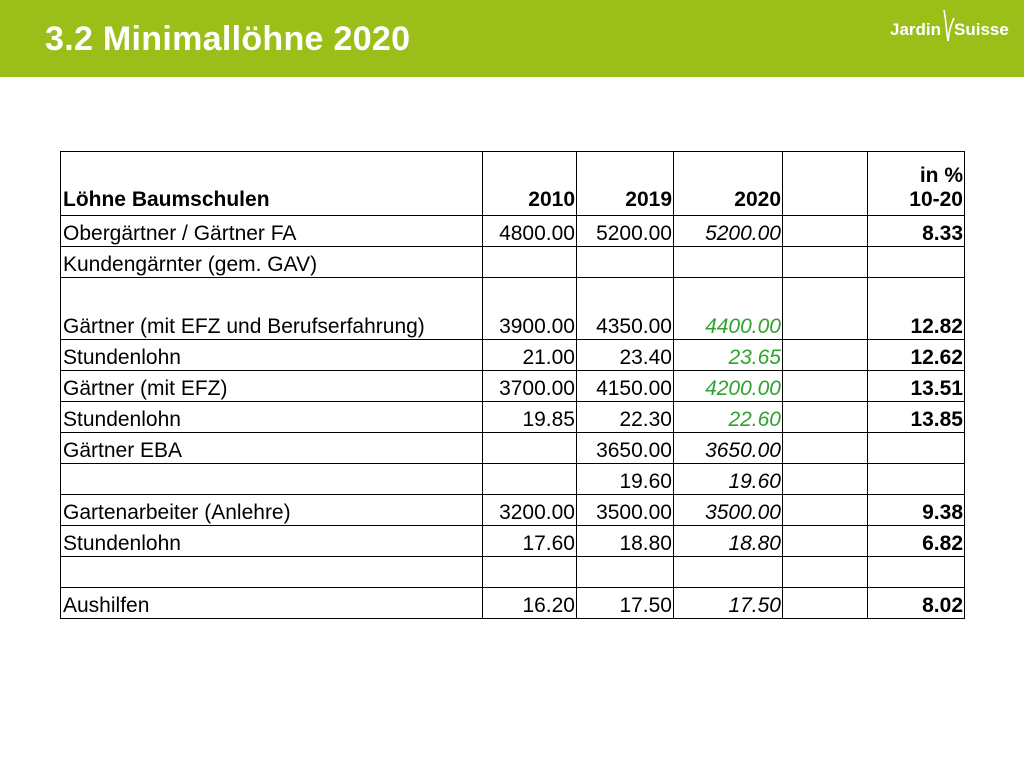 This screenshot has width=1024, height=768. What do you see at coordinates (529, 183) in the screenshot?
I see `header-2010: 2010` at bounding box center [529, 183].